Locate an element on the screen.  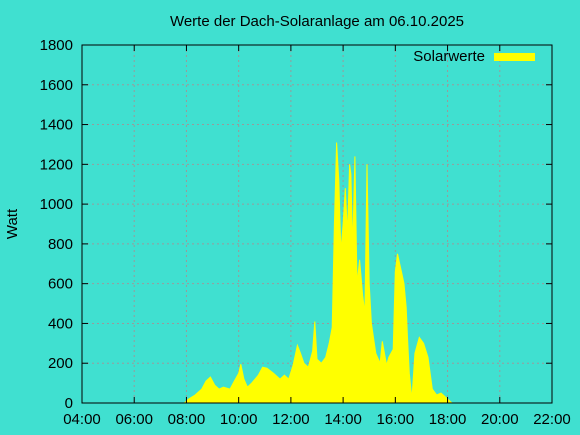
chart-title: Werte der Dach-Solaranlage am 06.10.2025 is located at coordinates (317, 21).